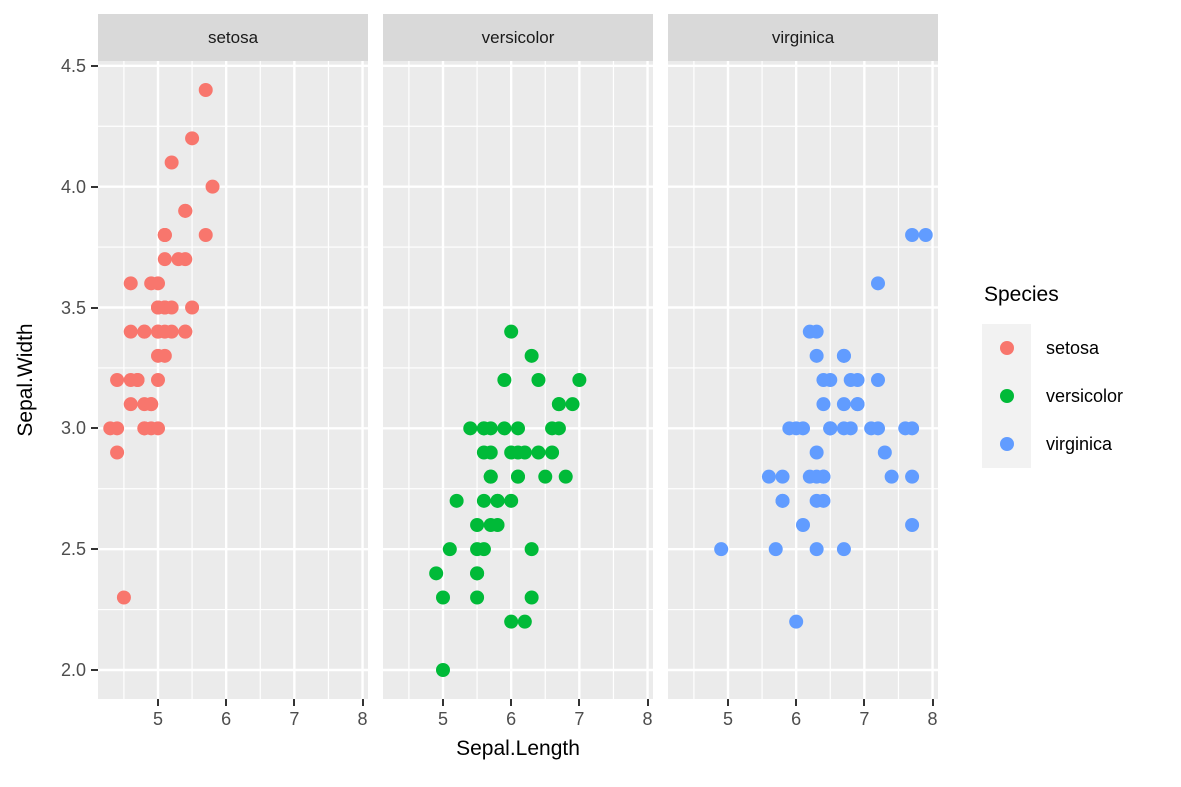 This screenshot has width=1181, height=787. Describe the element at coordinates (1079, 443) in the screenshot. I see `legend-label-virginica: virginica` at that location.